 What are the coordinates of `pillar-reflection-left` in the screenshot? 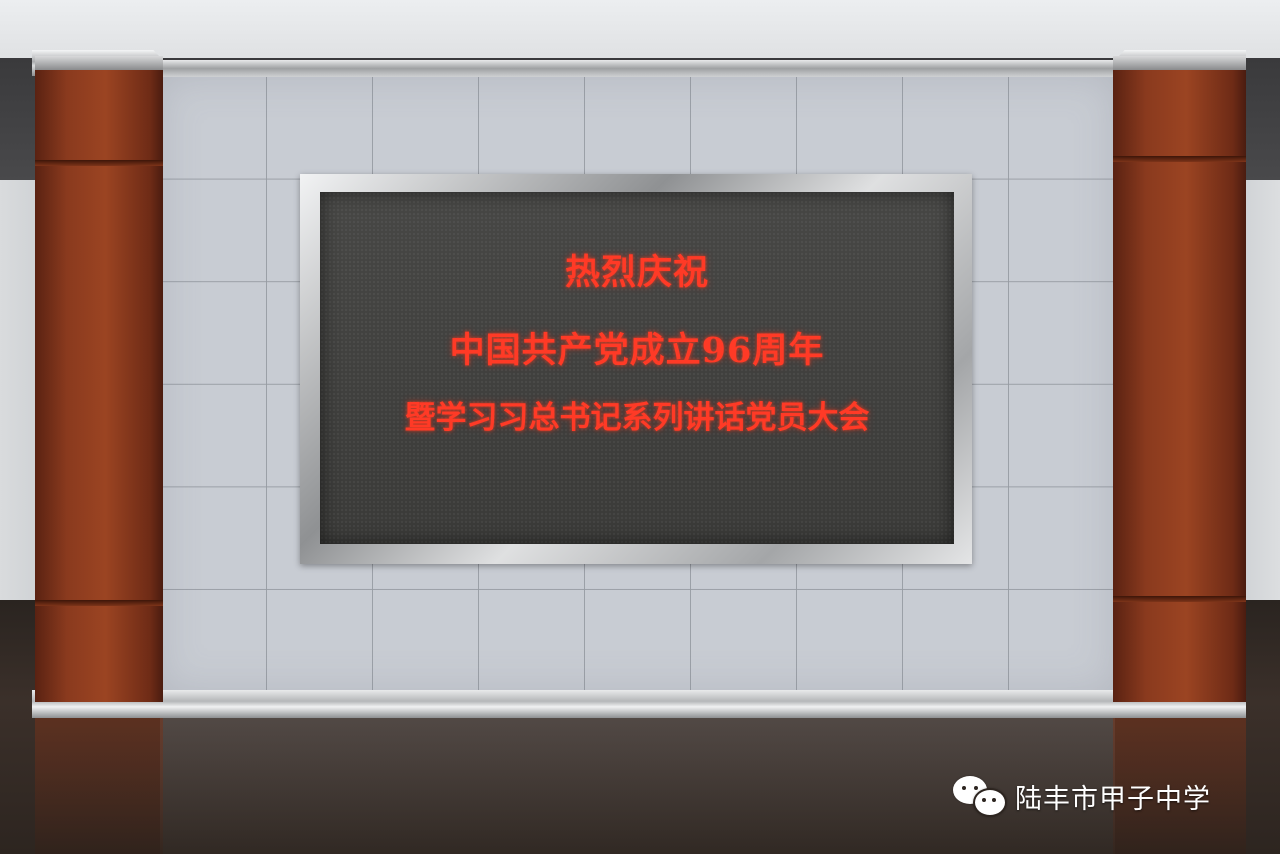 It's located at (99, 786).